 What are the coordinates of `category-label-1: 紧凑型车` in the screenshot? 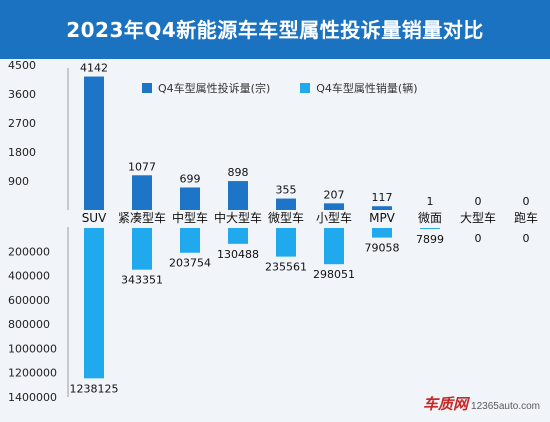 It's located at (142, 217).